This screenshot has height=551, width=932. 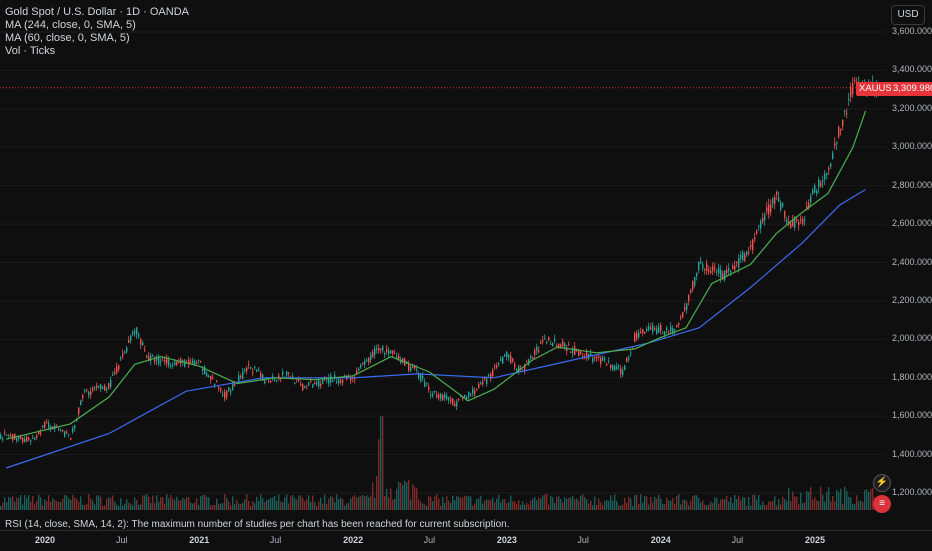 What do you see at coordinates (882, 483) in the screenshot?
I see `lightning-icon: ⚡` at bounding box center [882, 483].